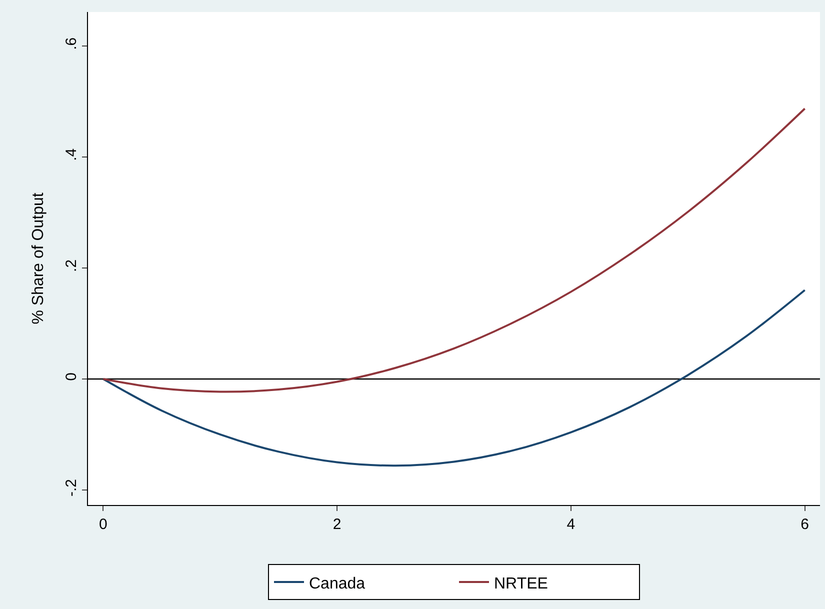 This screenshot has height=609, width=825. What do you see at coordinates (71, 154) in the screenshot?
I see `y-tick-label: .4` at bounding box center [71, 154].